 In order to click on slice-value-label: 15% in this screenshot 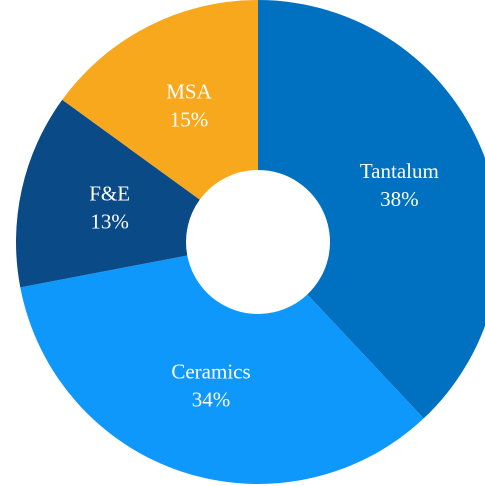, I will do `click(189, 119)`.